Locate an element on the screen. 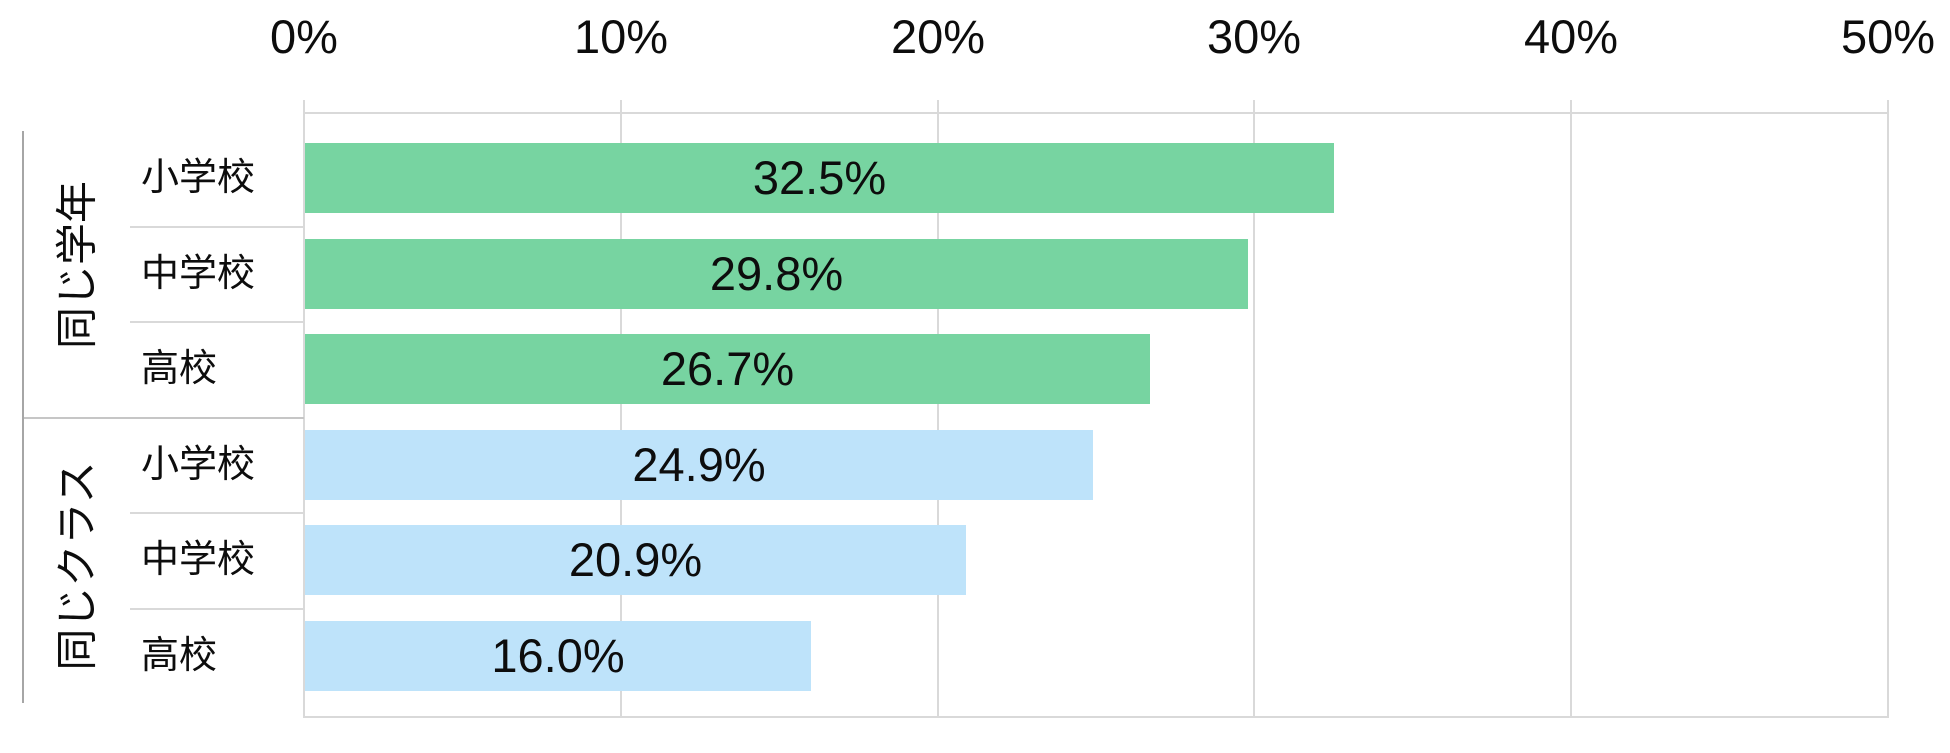 This screenshot has height=753, width=1950. group-boundary-line is located at coordinates (163, 418).